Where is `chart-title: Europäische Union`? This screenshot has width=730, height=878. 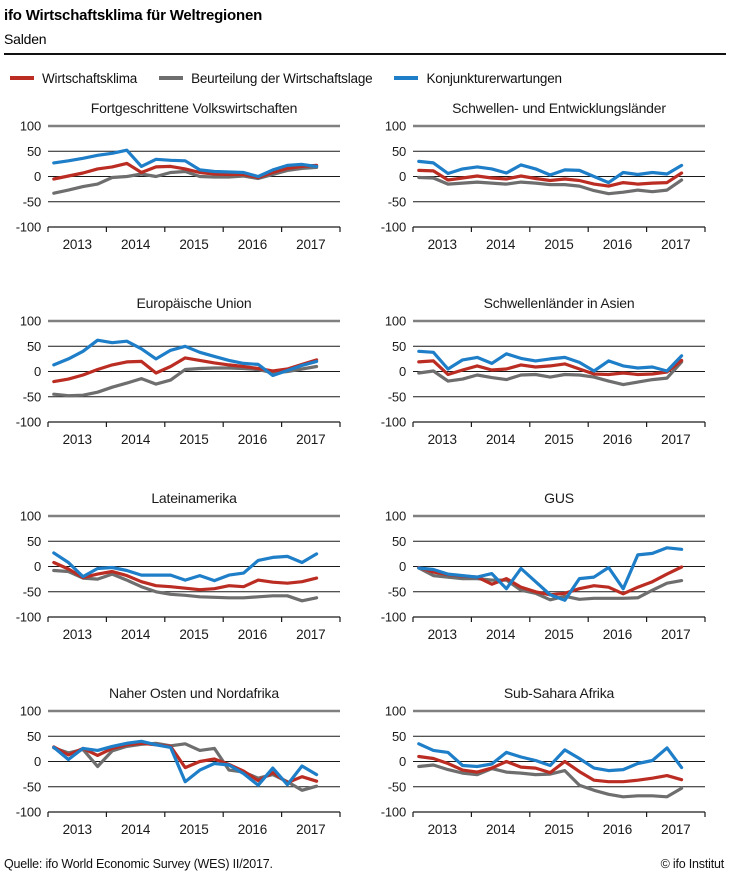
chart-title: Europäische Union is located at coordinates (194, 303).